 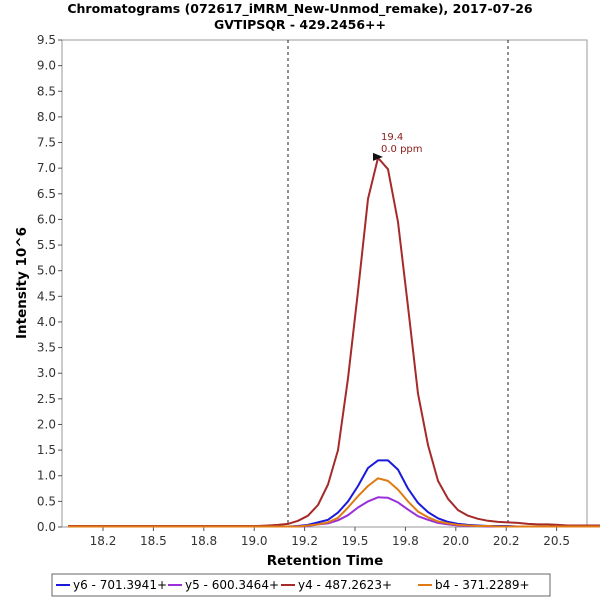 What do you see at coordinates (378, 156) in the screenshot?
I see `peak-marker` at bounding box center [378, 156].